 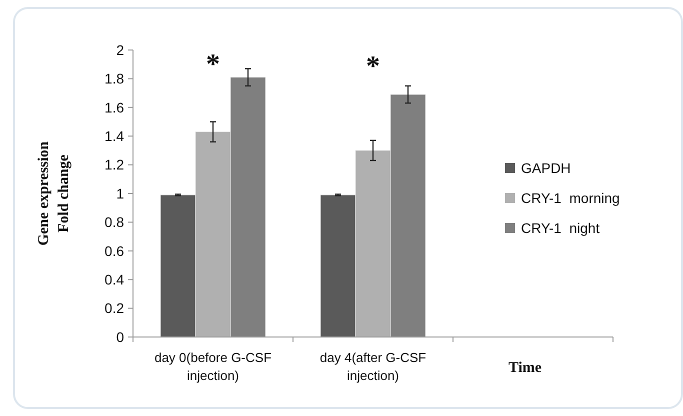 I want to click on x-axis-title: Time, so click(x=525, y=368).